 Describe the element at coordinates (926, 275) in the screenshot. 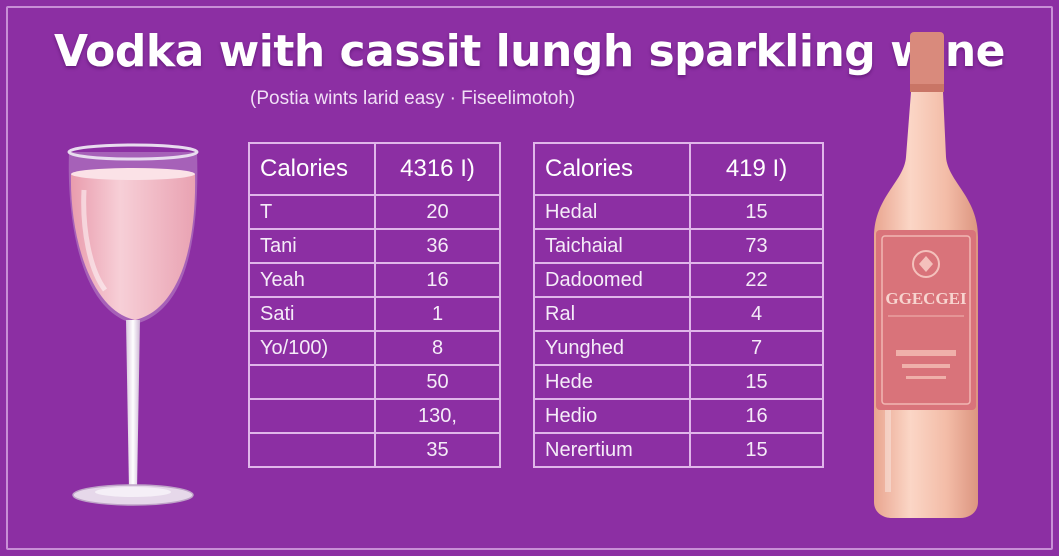

I see `wine-bottle-icon: GGECGEI` at that location.